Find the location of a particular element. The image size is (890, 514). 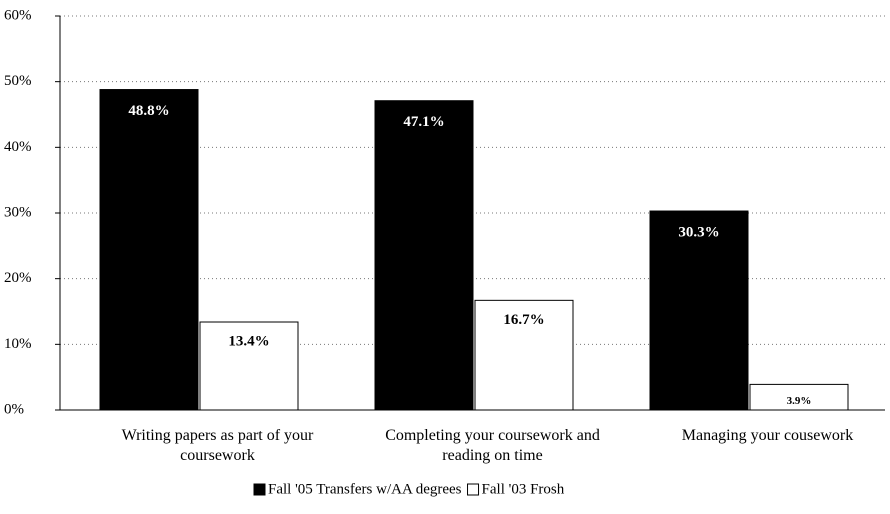

y-tick-label: 30% is located at coordinates (18, 212).